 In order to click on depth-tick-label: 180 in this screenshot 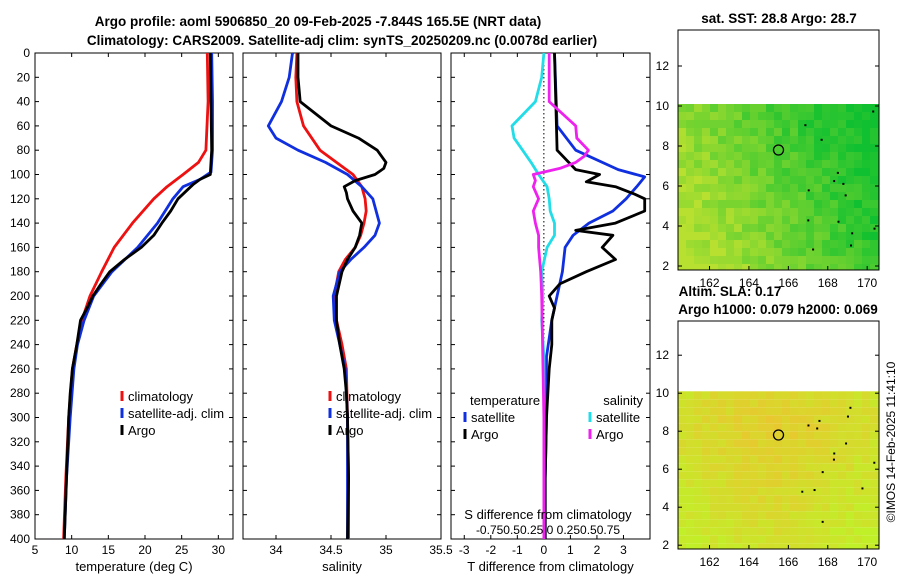, I will do `click(20, 272)`.